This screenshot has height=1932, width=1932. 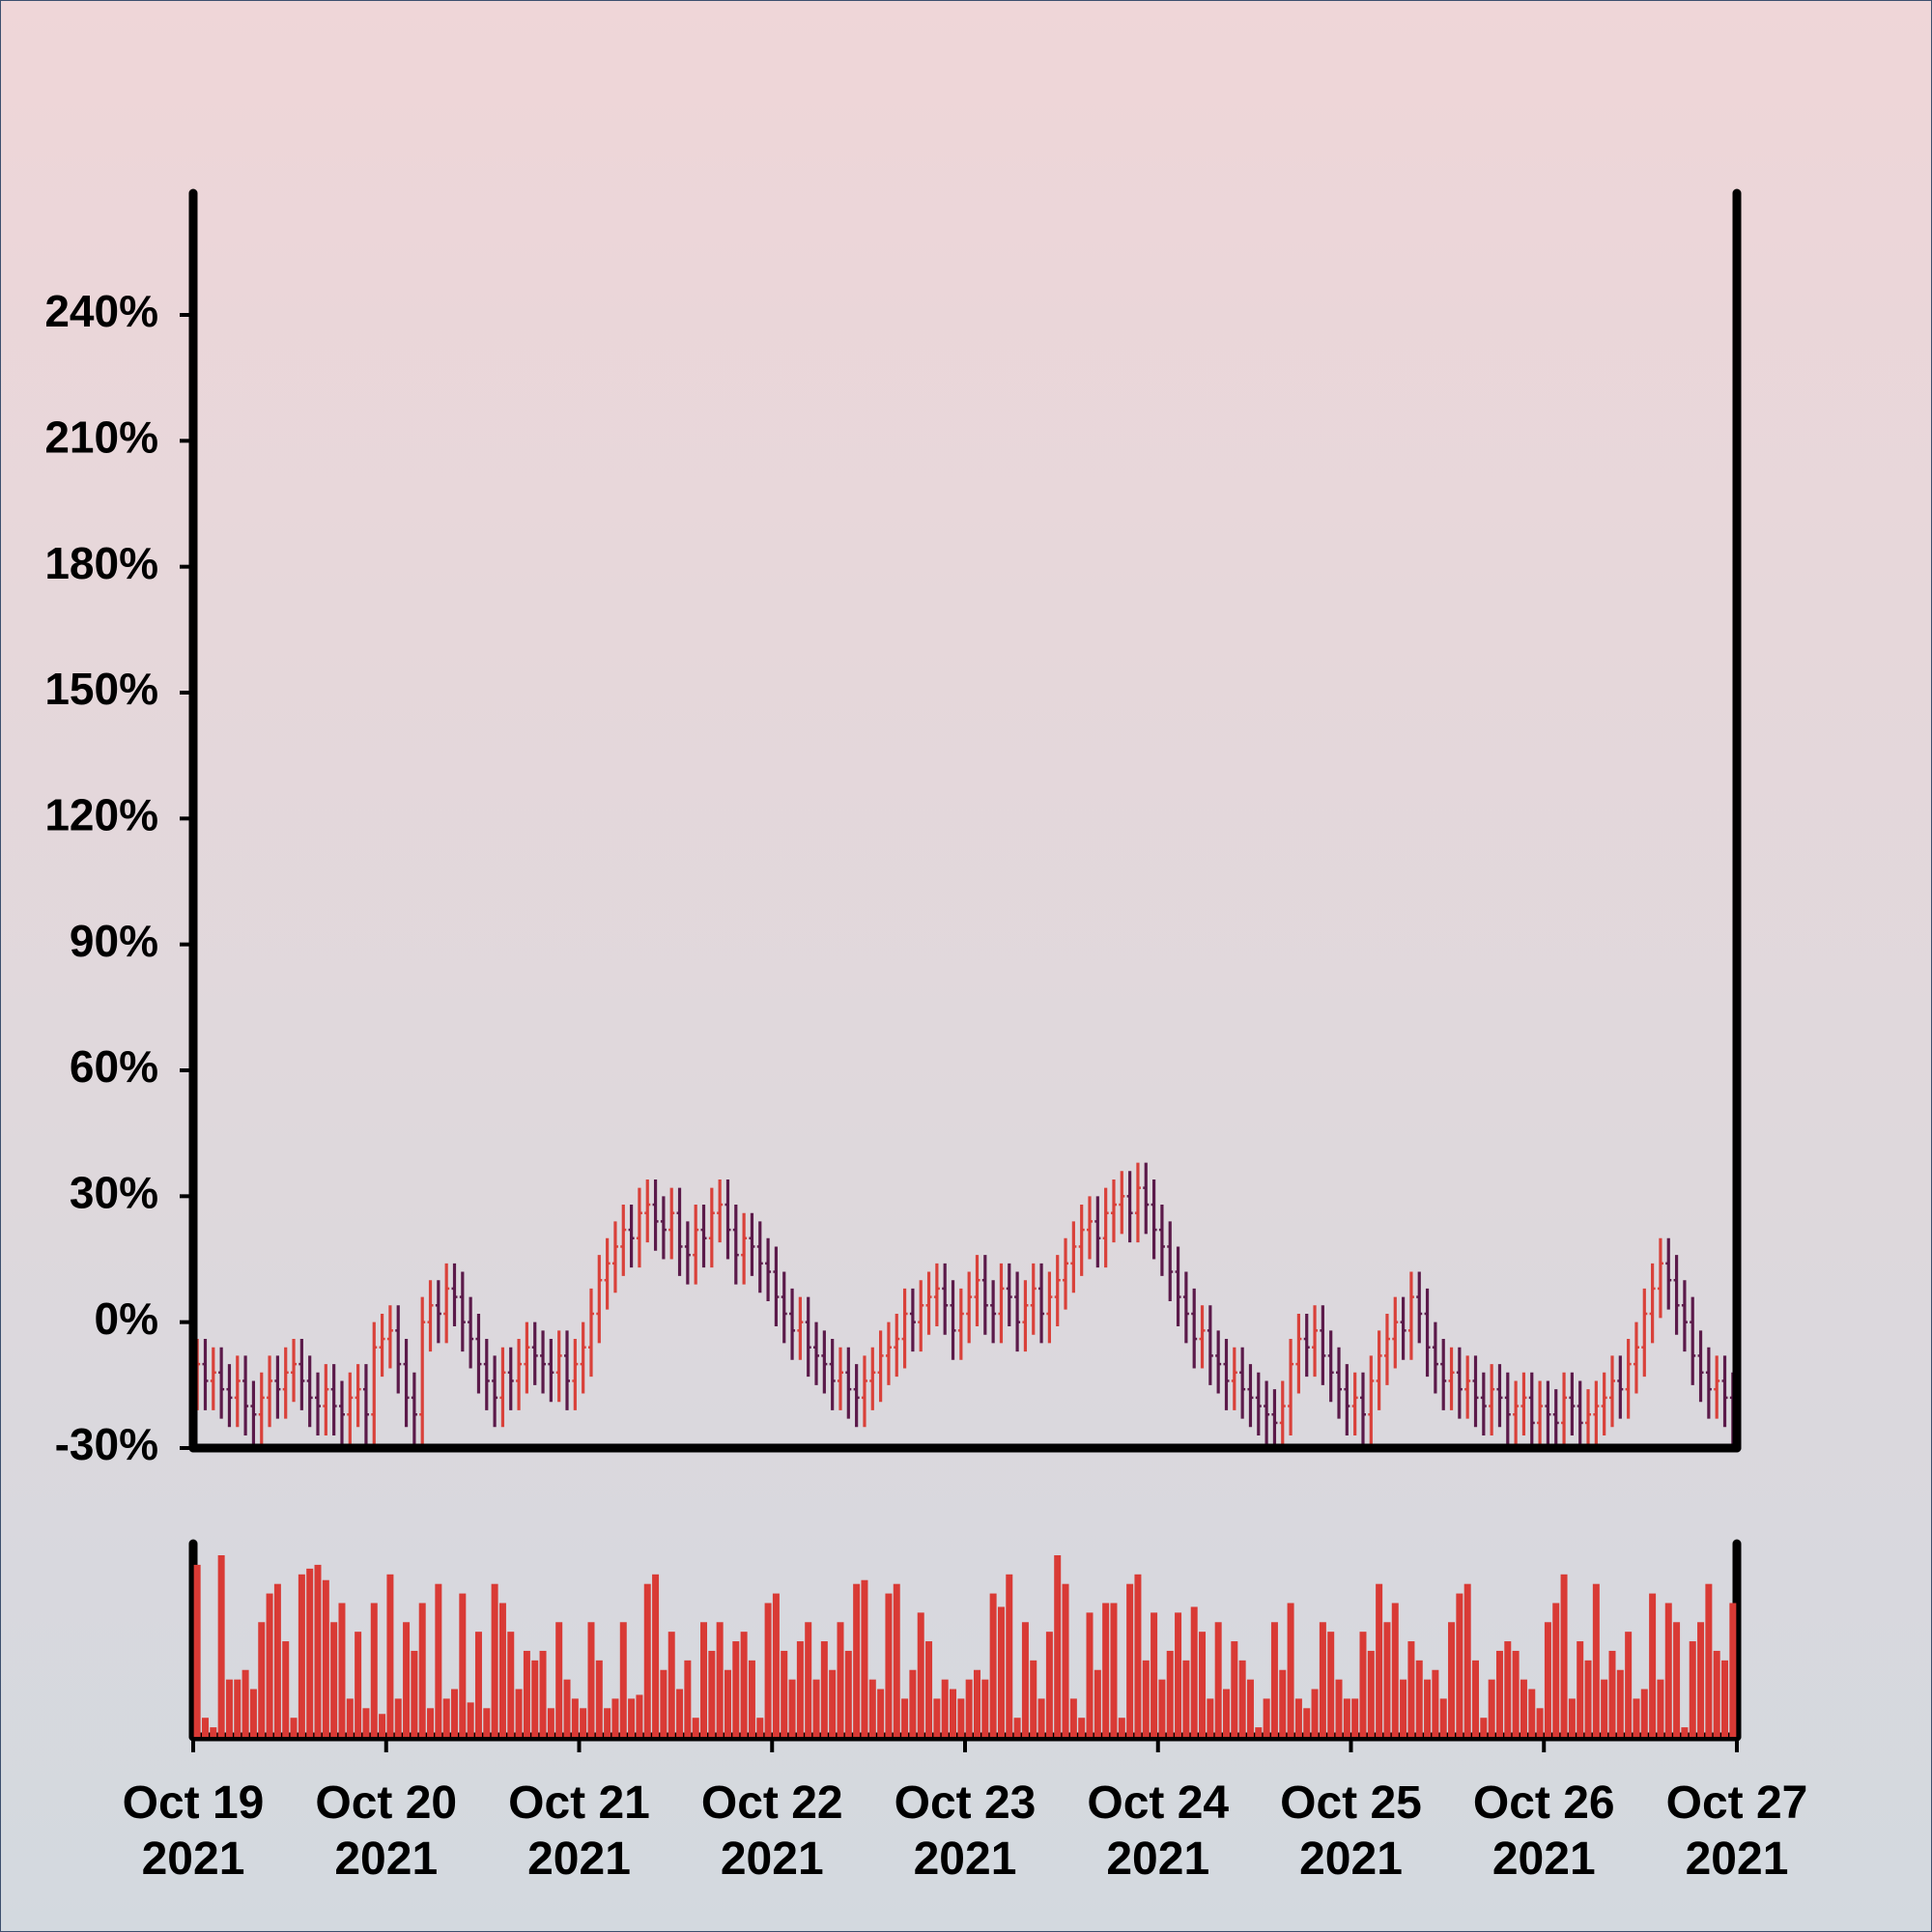 I want to click on y-tick-label: 30%, so click(x=114, y=1192).